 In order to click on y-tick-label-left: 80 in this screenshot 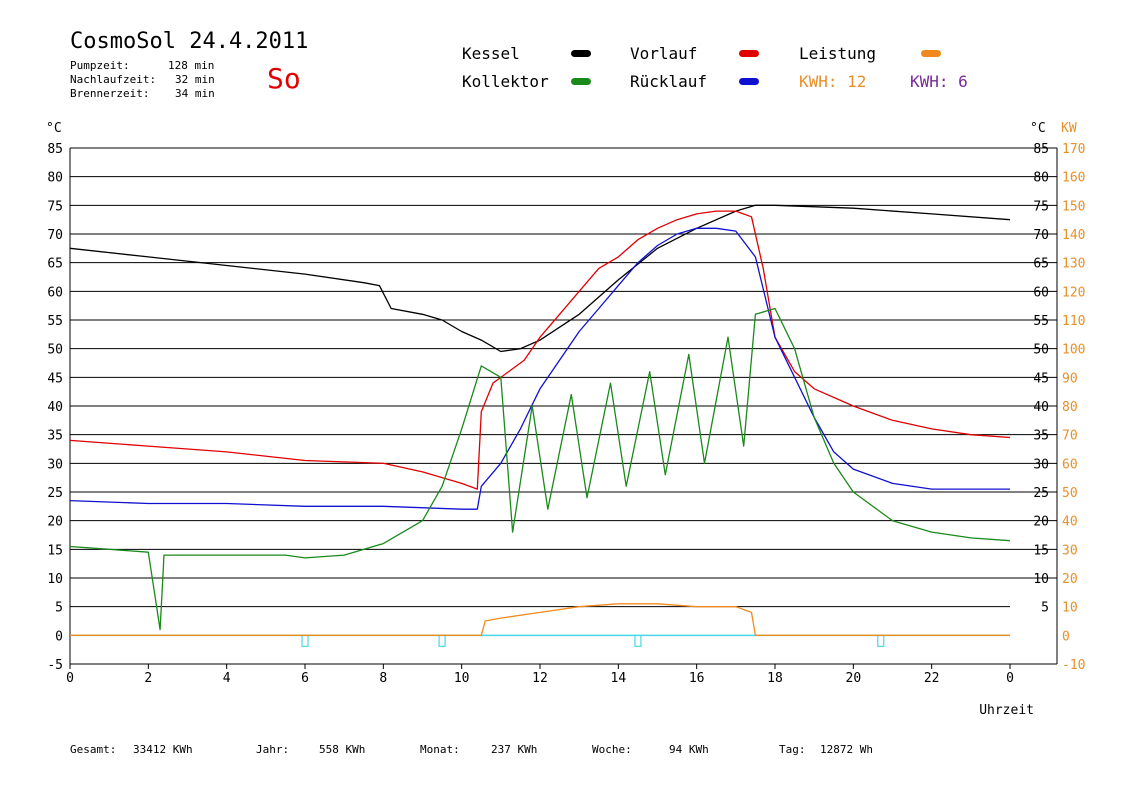, I will do `click(55, 178)`.